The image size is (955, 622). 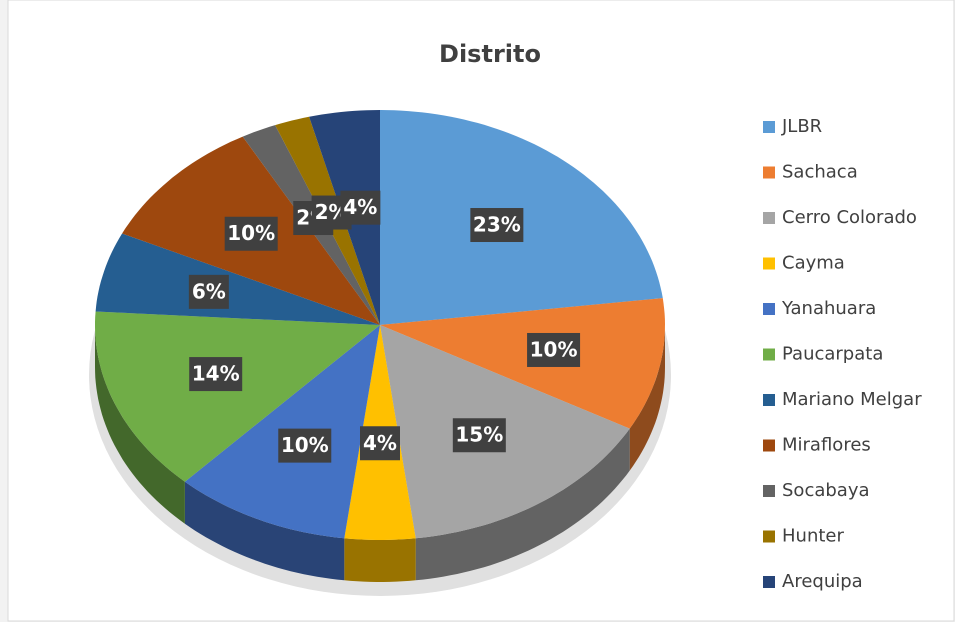 I want to click on legend-label: Sachaca, so click(x=820, y=172).